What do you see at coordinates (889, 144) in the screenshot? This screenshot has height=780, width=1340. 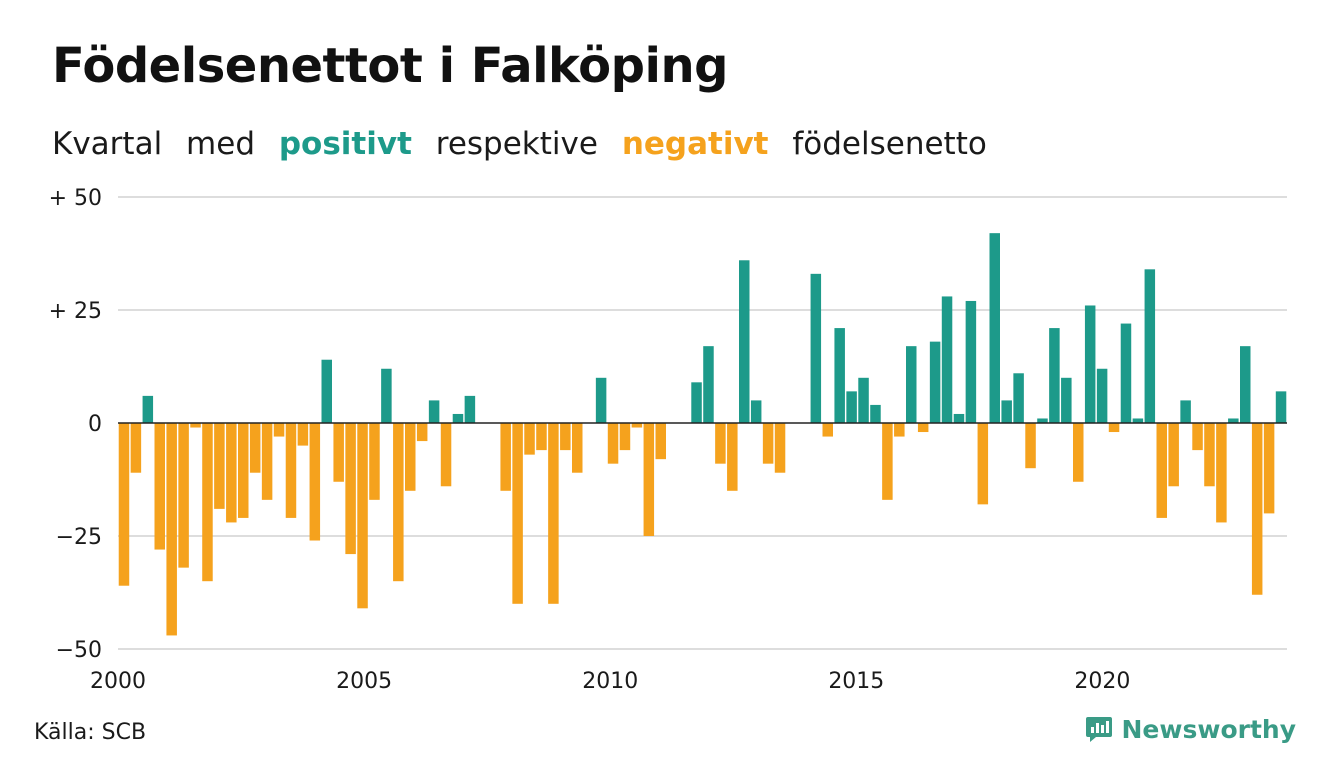 I see `subtitle-word: födelsenetto` at bounding box center [889, 144].